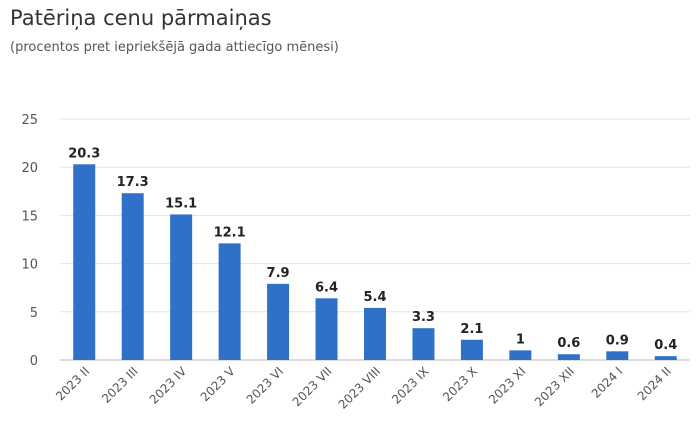  I want to click on data-label: 6.4, so click(326, 287).